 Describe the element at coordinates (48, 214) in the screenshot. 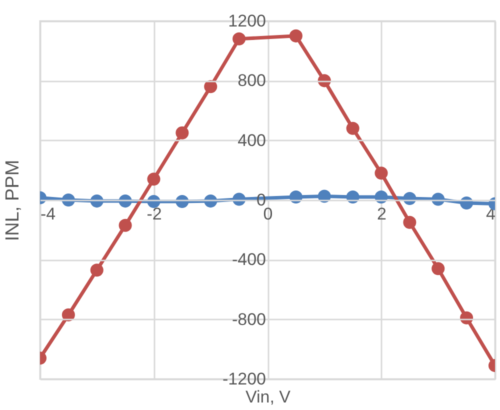

I see `x-tick-label: -4` at that location.